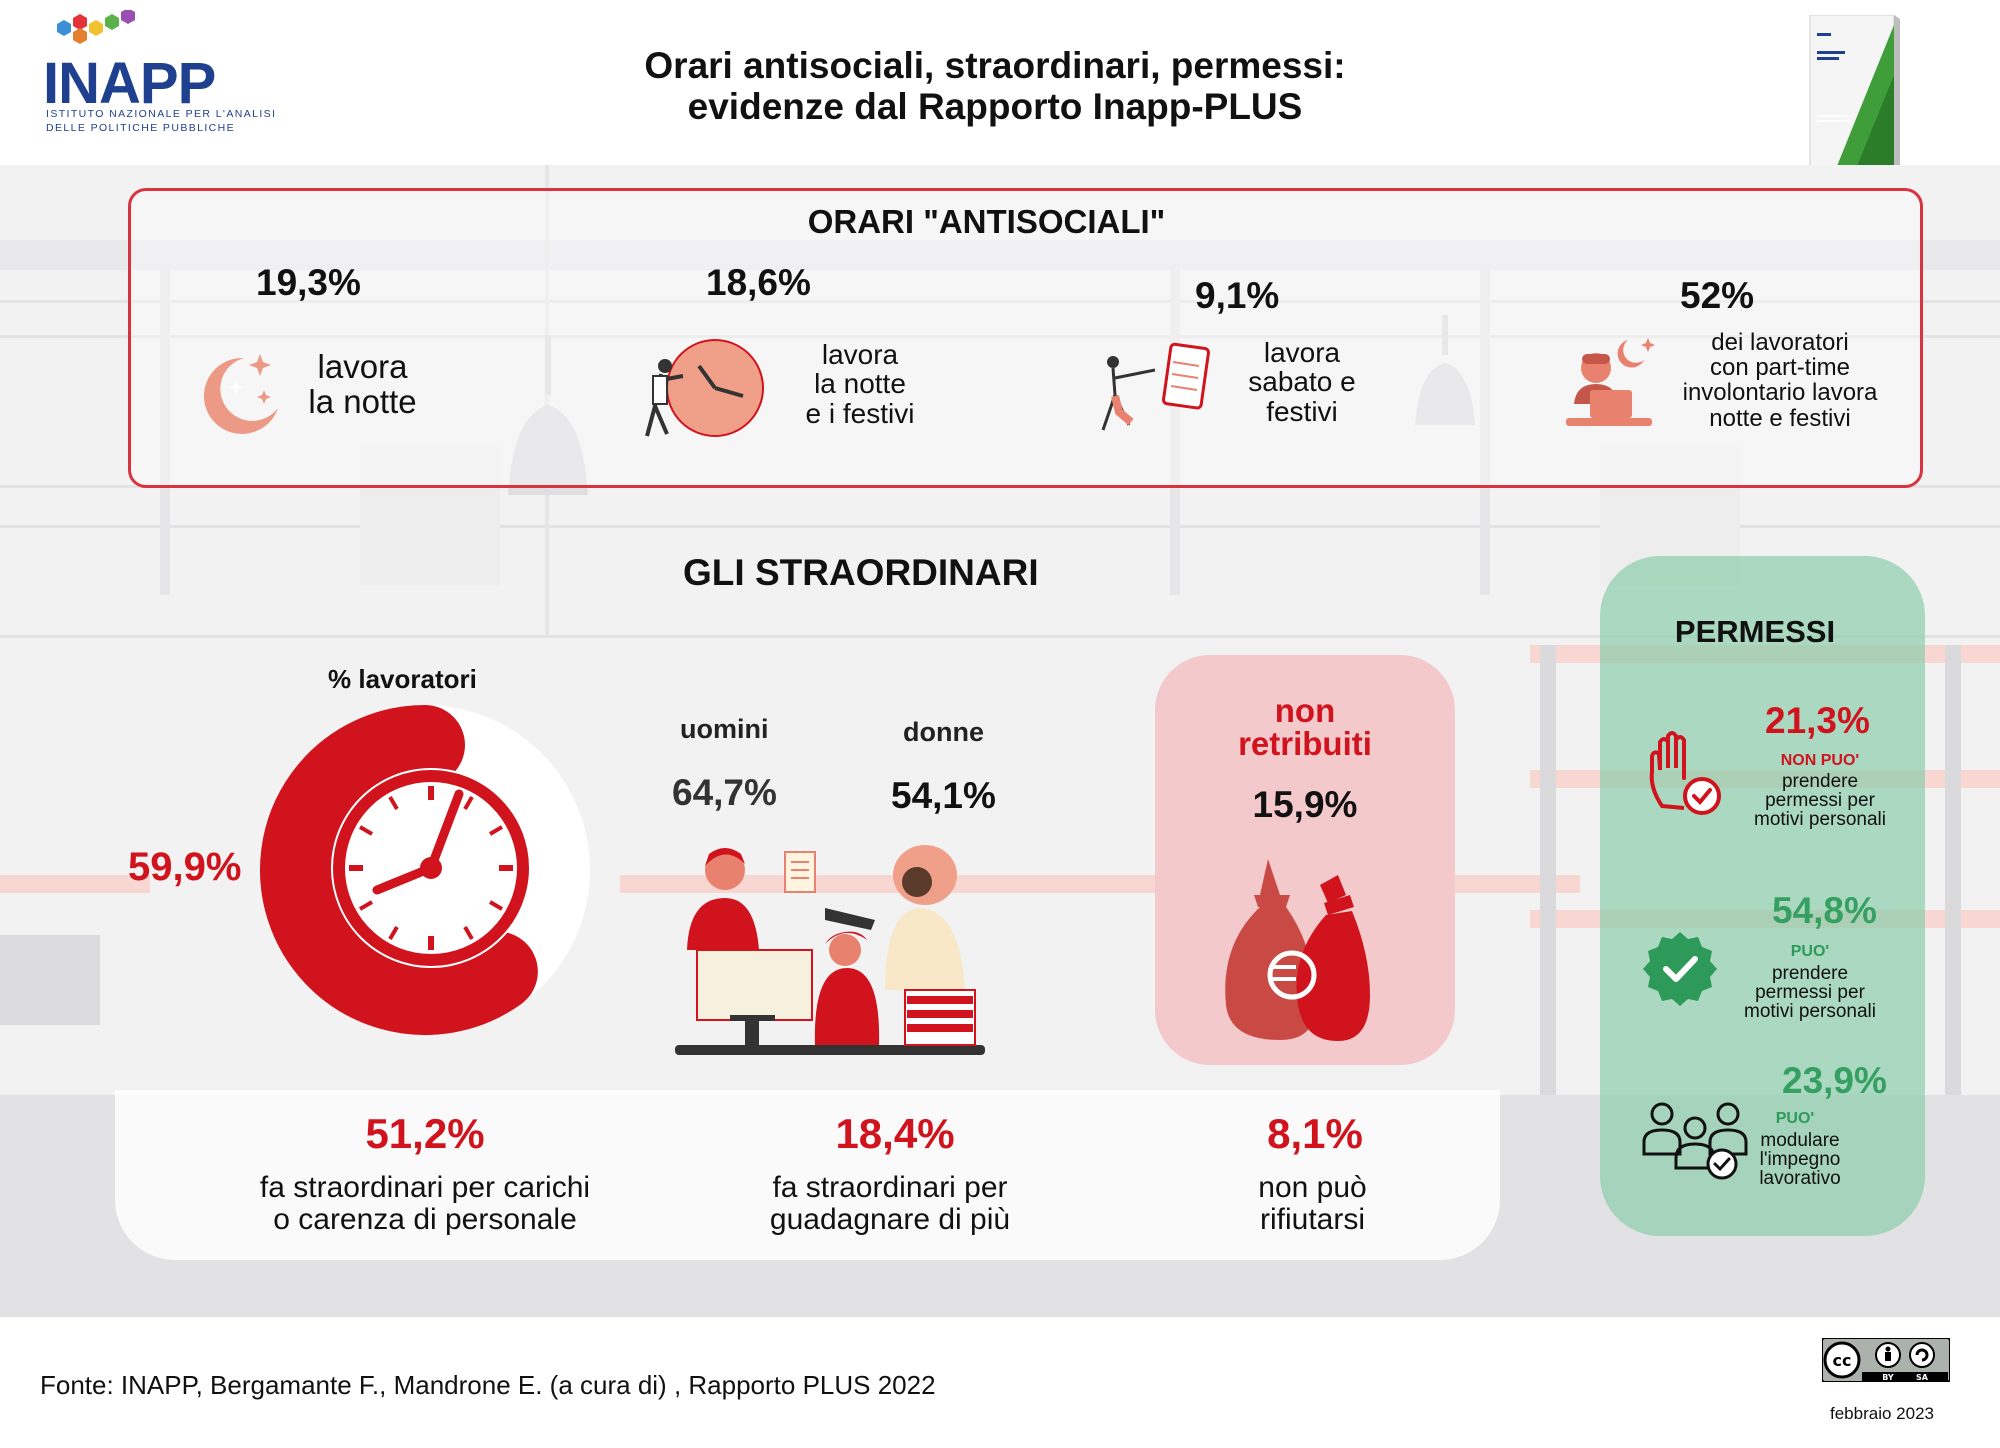 The height and width of the screenshot is (1448, 2000). I want to click on logo-subtitle-line1: ISTITUTO NAZIONALE PER L'ANALISI, so click(161, 114).